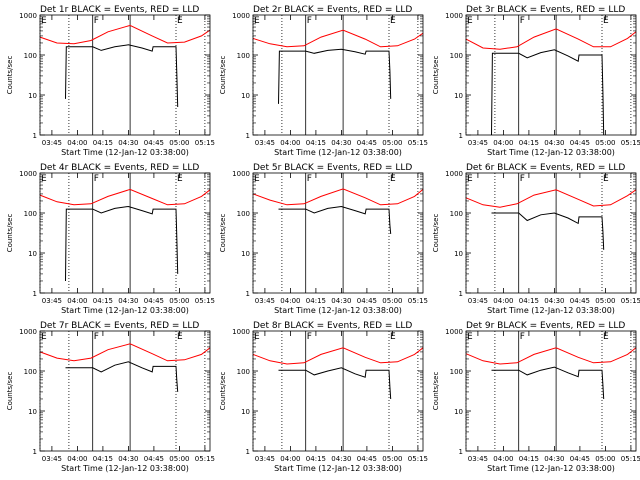  What do you see at coordinates (332, 326) in the screenshot?
I see `panel-title: Det 8r BLACK = Events, RED = LLD` at bounding box center [332, 326].